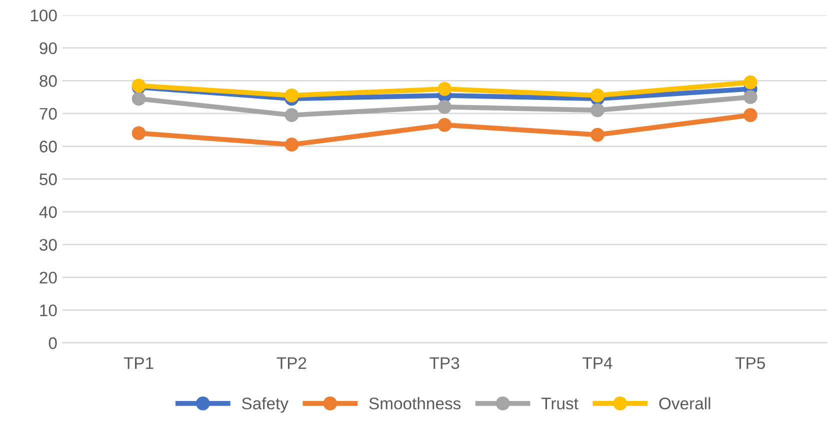  I want to click on y-tick-label: 0, so click(52, 343).